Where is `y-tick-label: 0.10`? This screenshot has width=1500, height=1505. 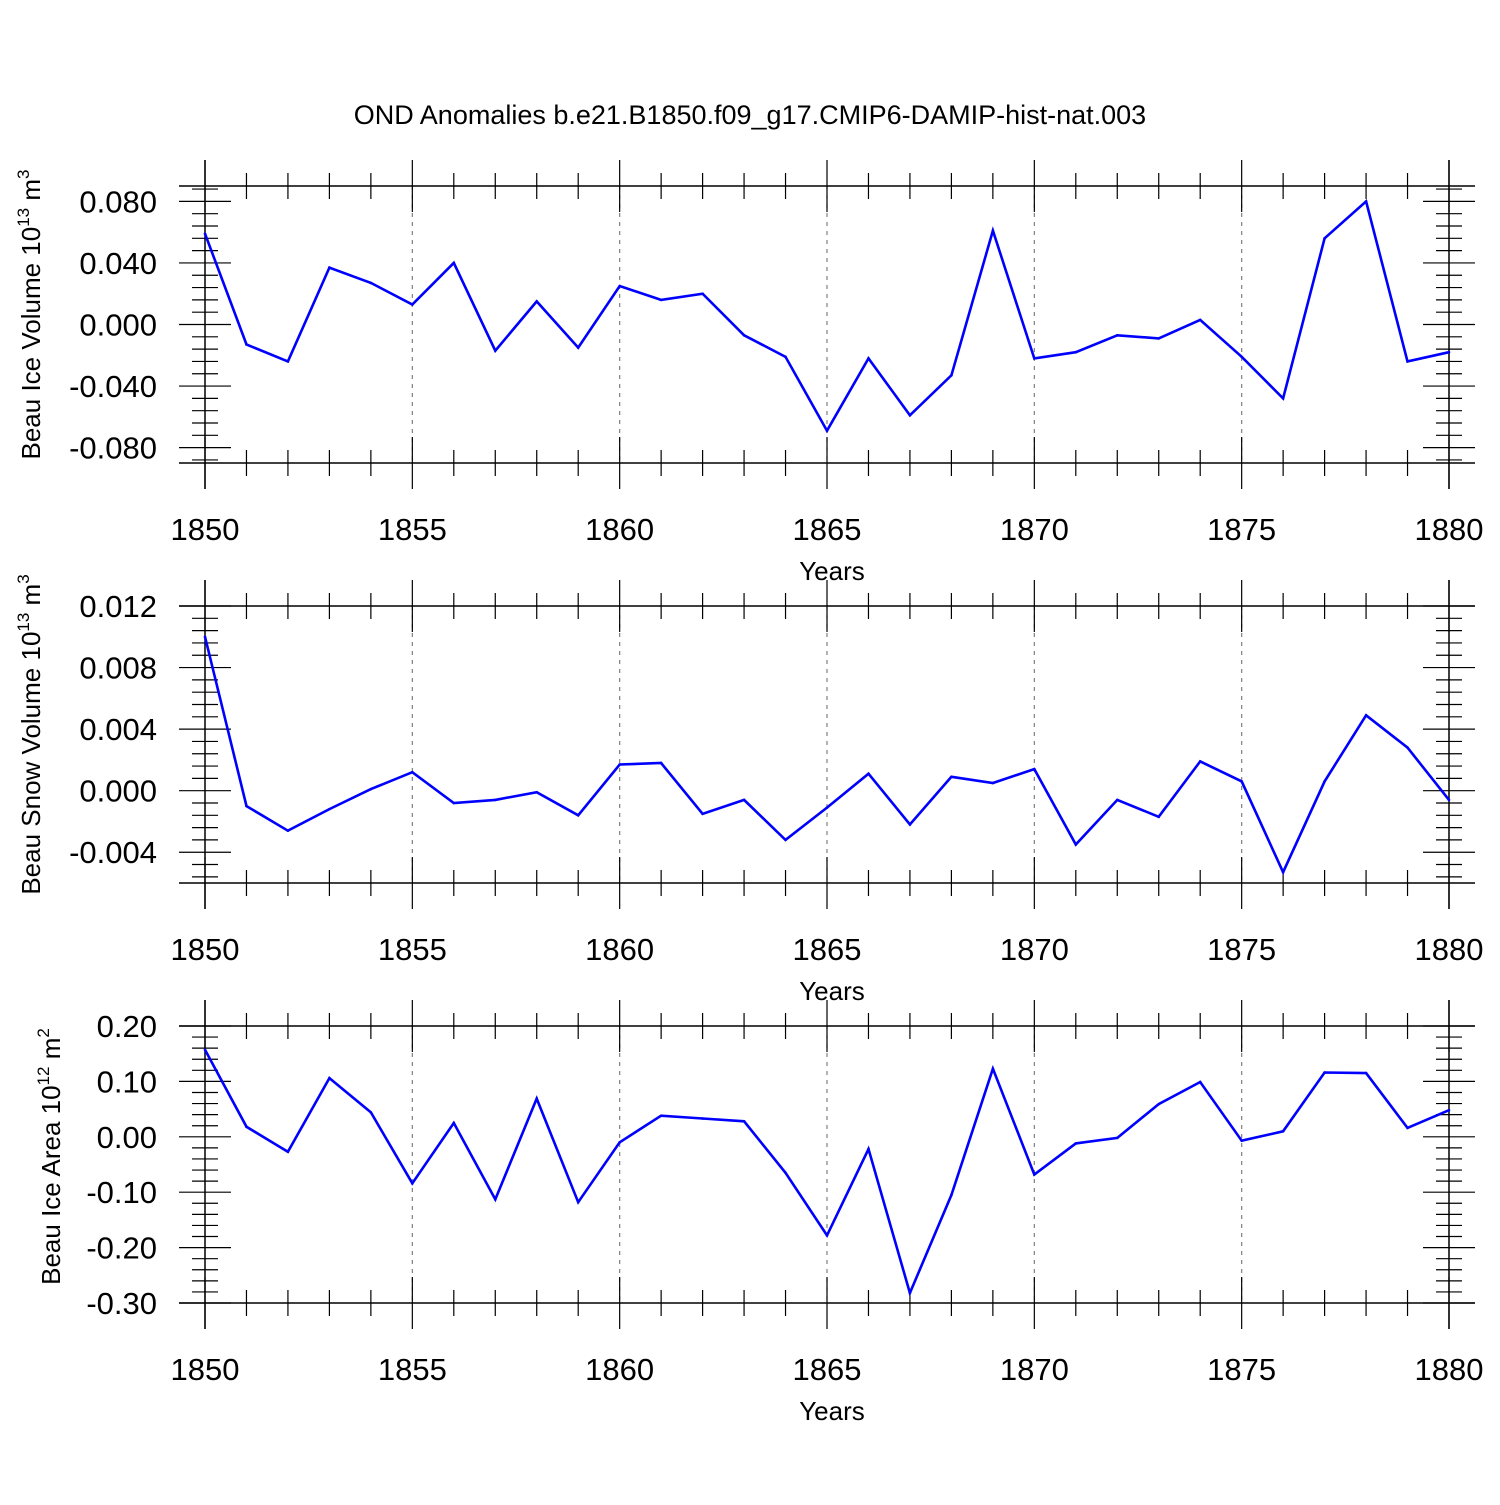 y-tick-label: 0.10 is located at coordinates (127, 1081).